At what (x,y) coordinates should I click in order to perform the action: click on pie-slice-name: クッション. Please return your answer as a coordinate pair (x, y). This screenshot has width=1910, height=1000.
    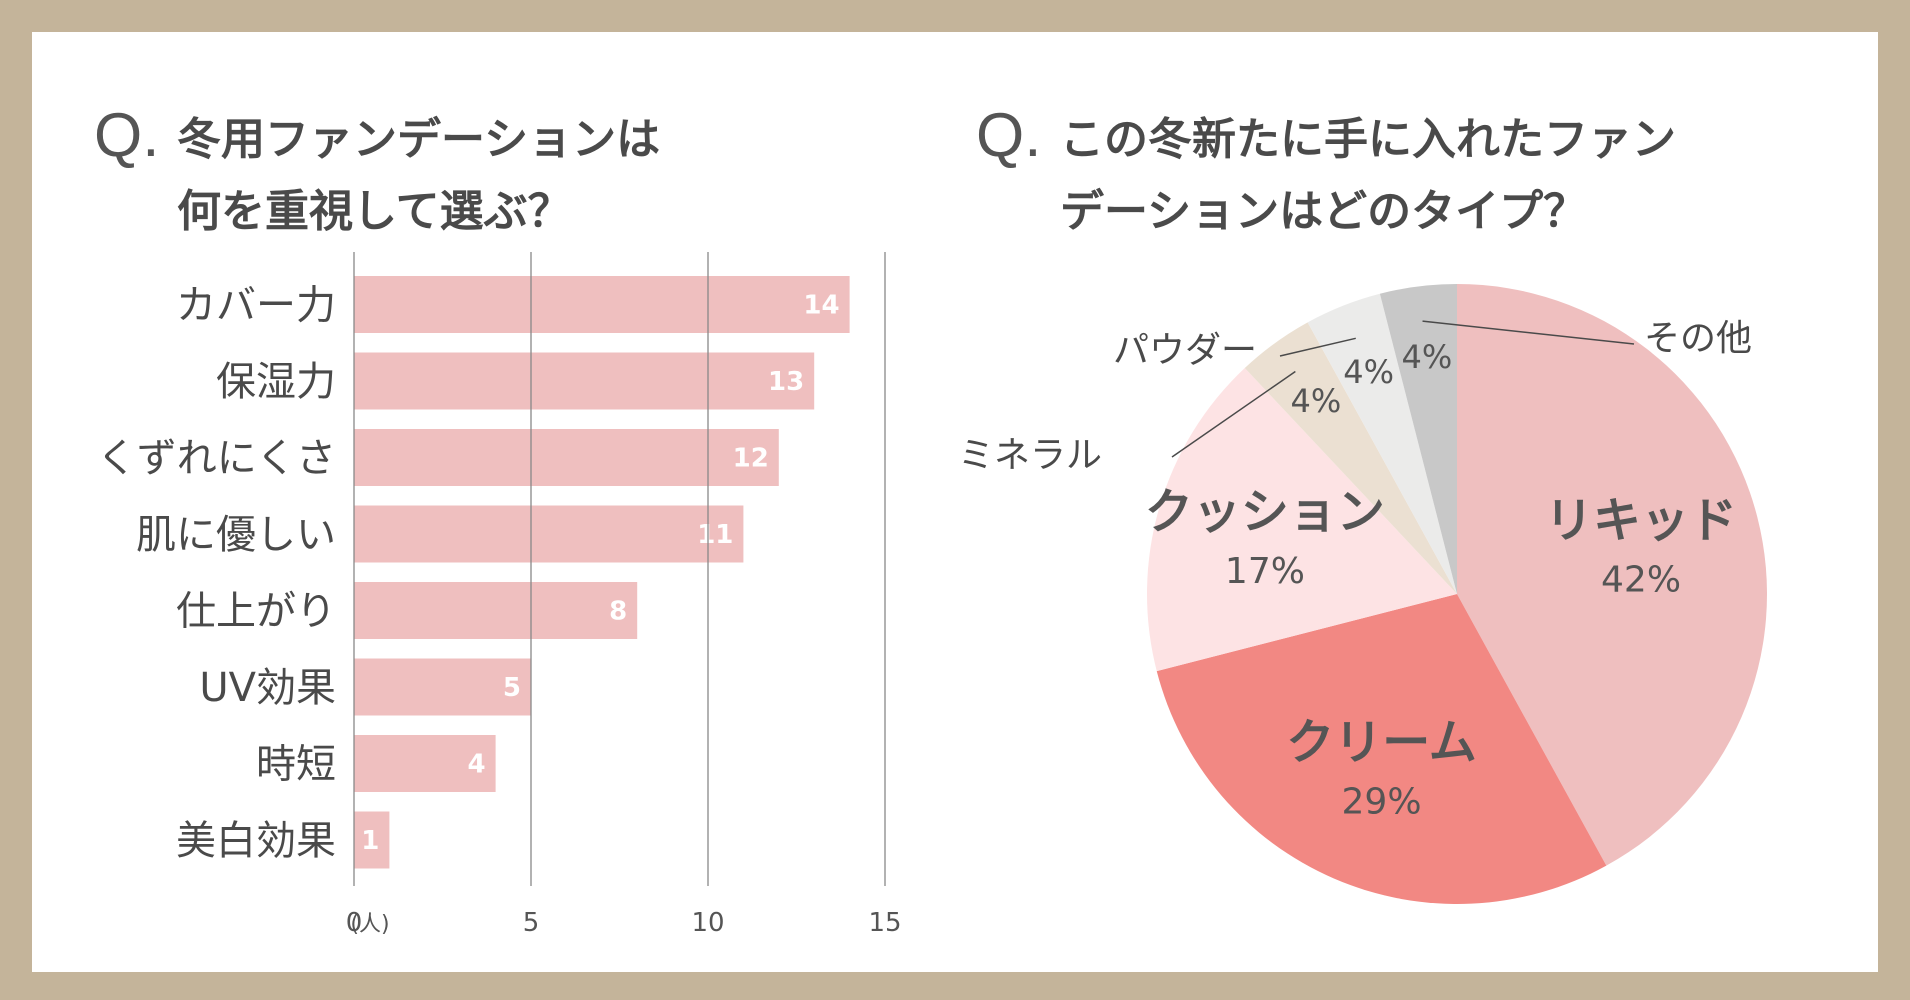
    Looking at the image, I should click on (1265, 512).